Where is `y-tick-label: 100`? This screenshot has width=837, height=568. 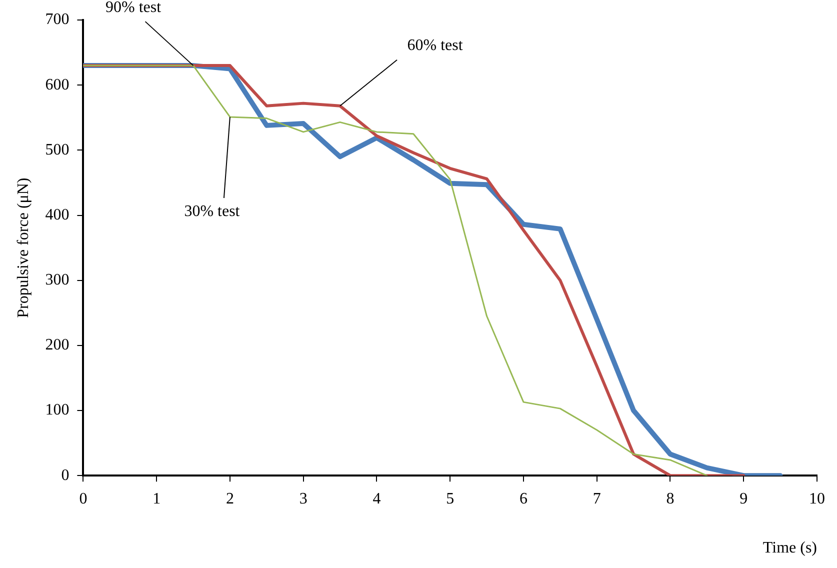 y-tick-label: 100 is located at coordinates (57, 410).